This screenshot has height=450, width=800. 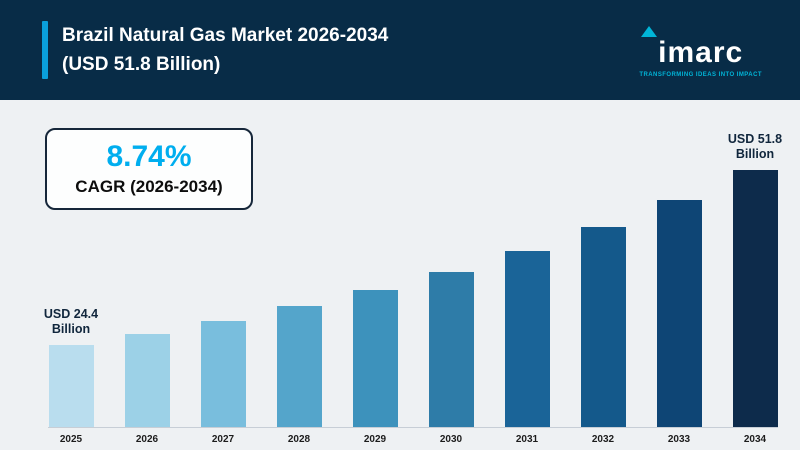 I want to click on imarc-logo-icon, so click(x=649, y=31).